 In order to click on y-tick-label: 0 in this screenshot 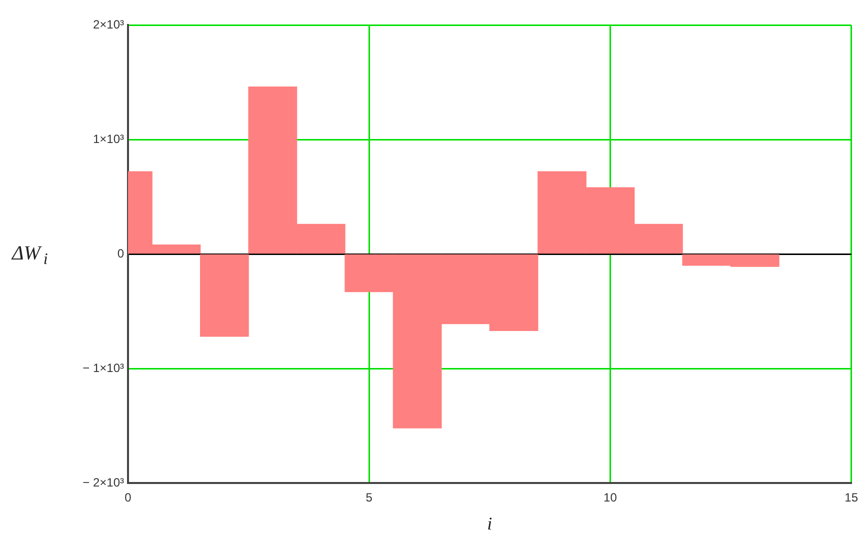, I will do `click(120, 253)`.